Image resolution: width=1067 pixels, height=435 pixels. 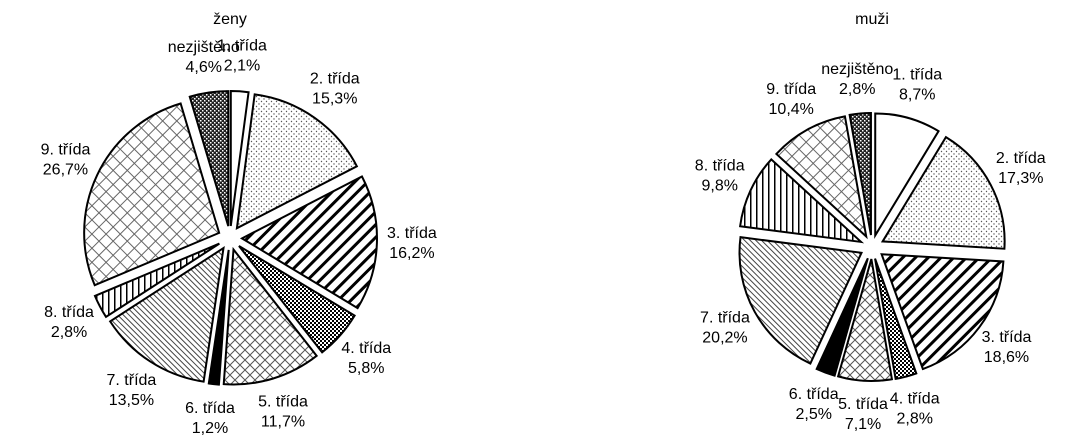 What do you see at coordinates (204, 67) in the screenshot?
I see `value-label: 4,6%` at bounding box center [204, 67].